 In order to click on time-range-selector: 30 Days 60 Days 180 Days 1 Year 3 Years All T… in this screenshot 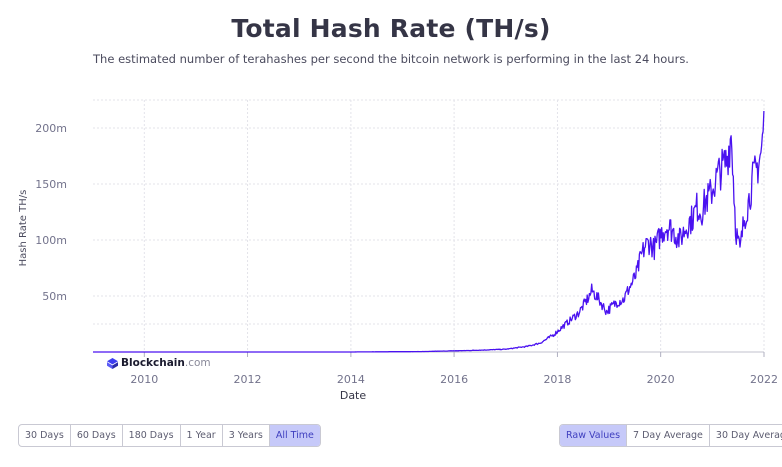, I will do `click(169, 435)`.